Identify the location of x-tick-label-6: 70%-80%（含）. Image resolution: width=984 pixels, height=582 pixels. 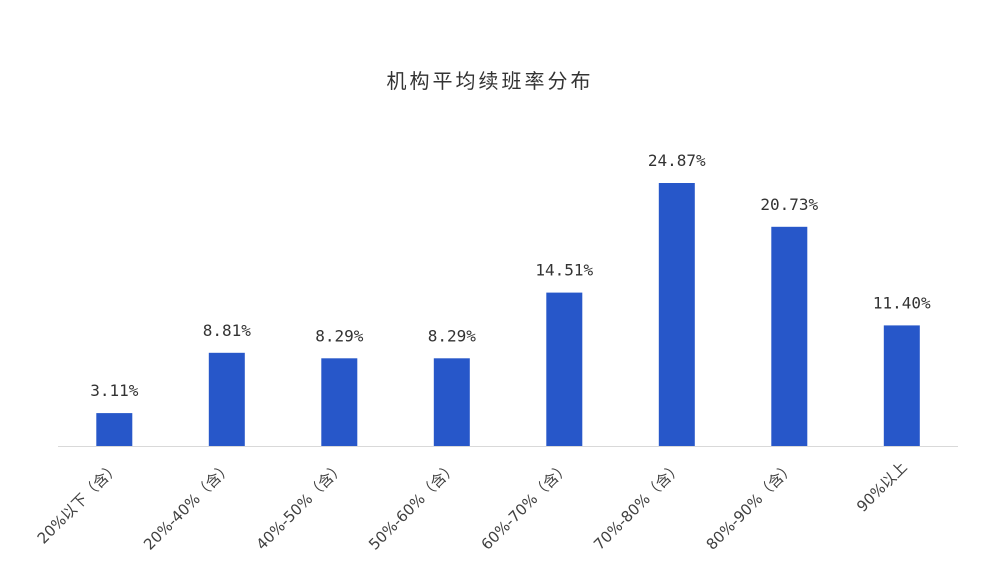
(638, 506).